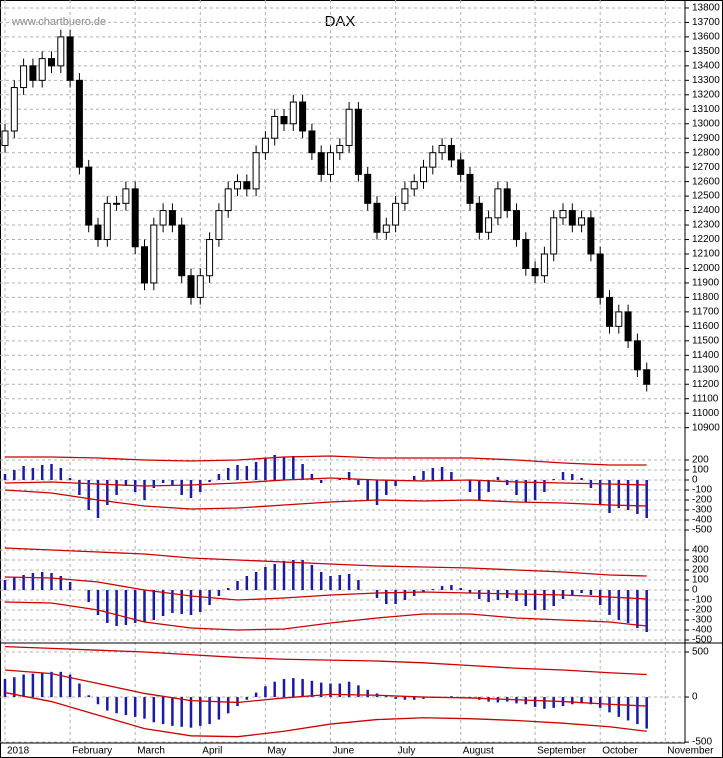  What do you see at coordinates (478, 751) in the screenshot?
I see `x-tick-label: August` at bounding box center [478, 751].